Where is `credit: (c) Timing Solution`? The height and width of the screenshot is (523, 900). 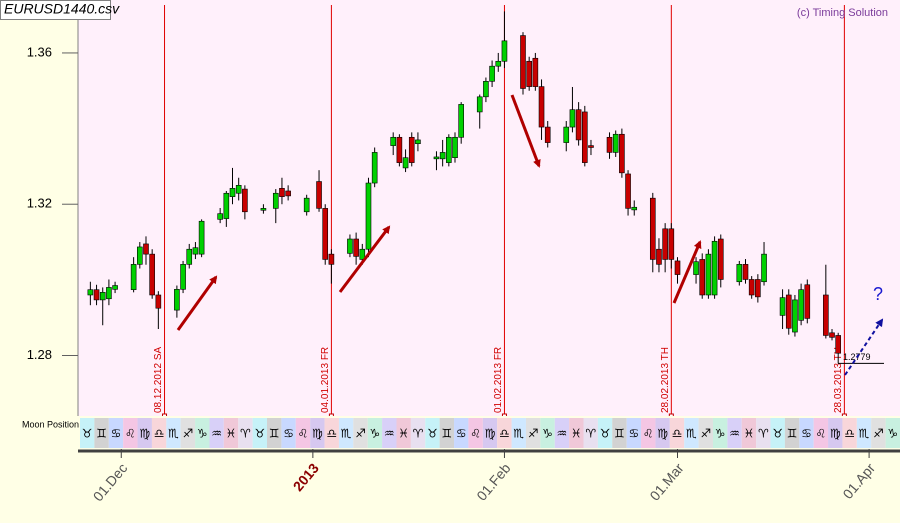
credit: (c) Timing Solution is located at coordinates (842, 13).